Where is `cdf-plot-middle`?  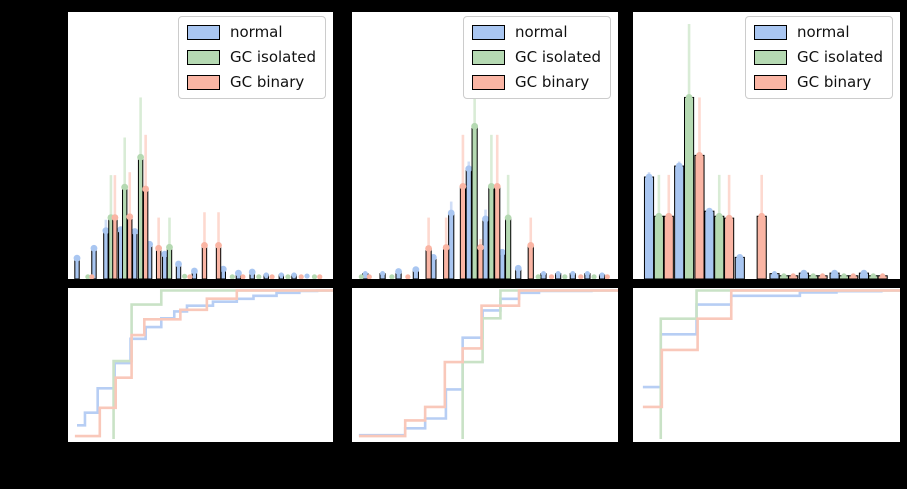
cdf-plot-middle is located at coordinates (488, 364).